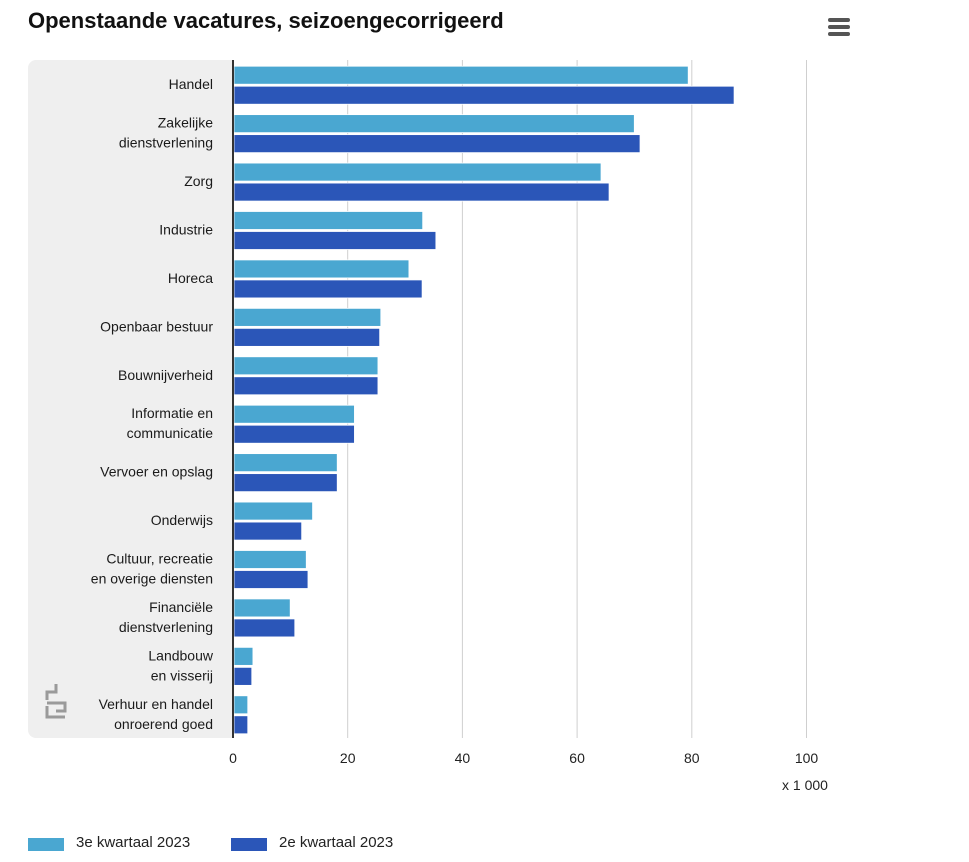 The height and width of the screenshot is (862, 969). Describe the element at coordinates (306, 366) in the screenshot. I see `bar-bouwnijverheid-3e-kwartaal-2023` at that location.